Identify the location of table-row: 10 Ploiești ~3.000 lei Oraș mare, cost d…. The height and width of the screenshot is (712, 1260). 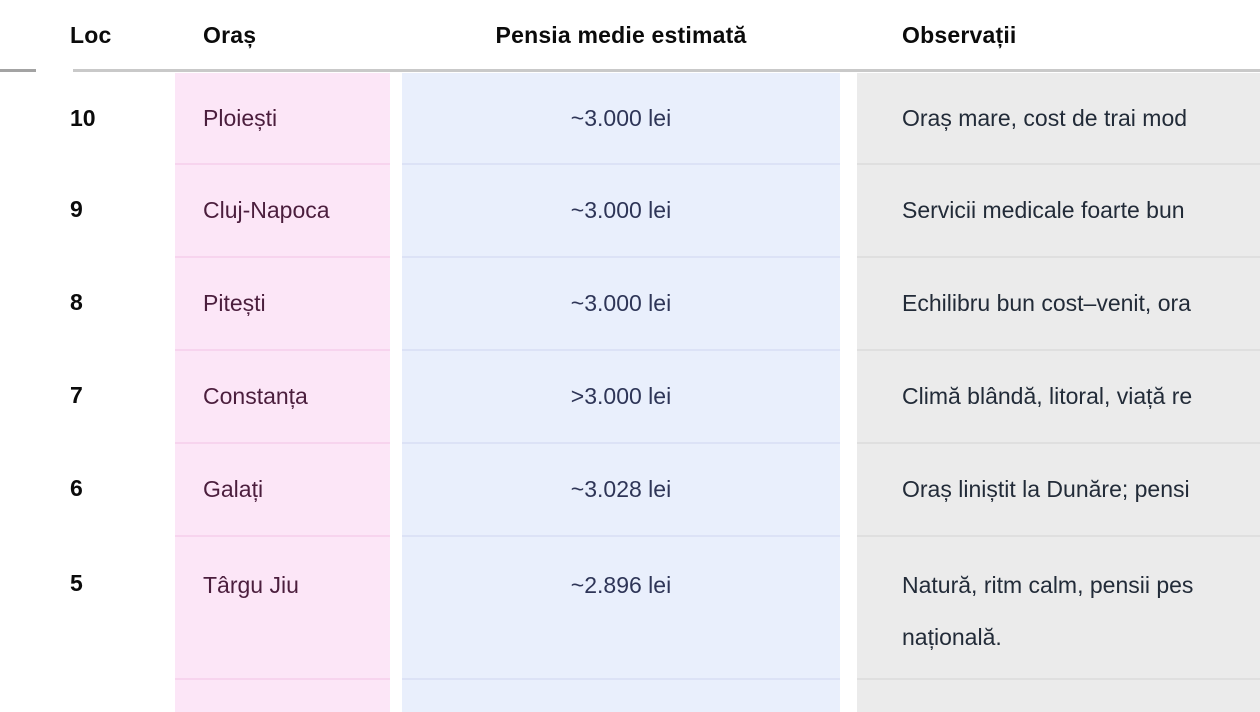
(630, 118).